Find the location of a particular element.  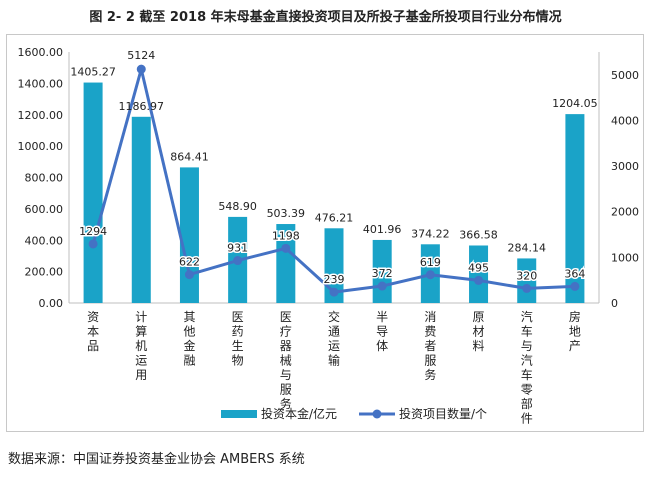

category-label: 房地产 is located at coordinates (575, 331).